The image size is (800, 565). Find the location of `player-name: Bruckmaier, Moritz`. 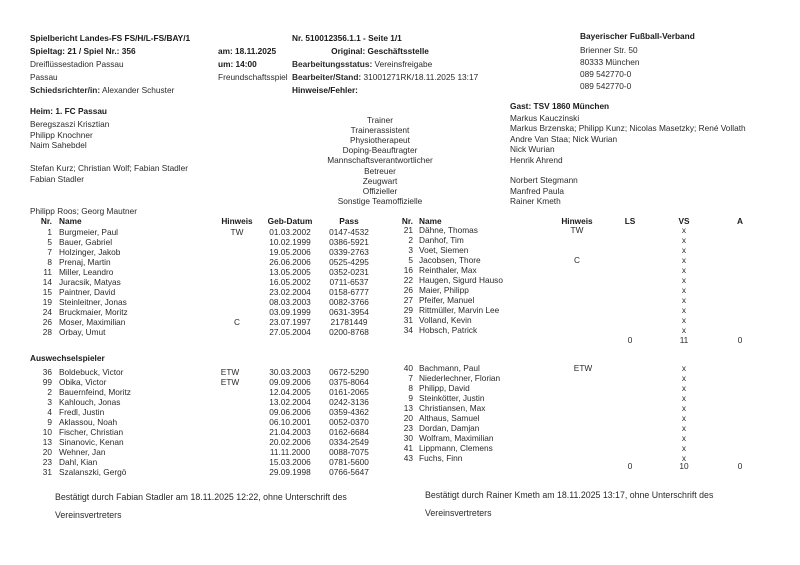

player-name: Bruckmaier, Moritz is located at coordinates (93, 312).